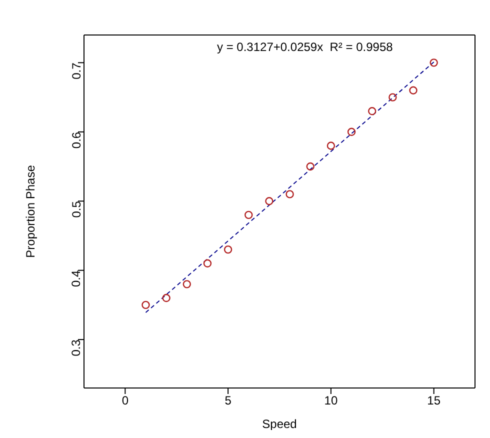 The height and width of the screenshot is (438, 490). What do you see at coordinates (331, 401) in the screenshot?
I see `x-tick-label: 10` at bounding box center [331, 401].